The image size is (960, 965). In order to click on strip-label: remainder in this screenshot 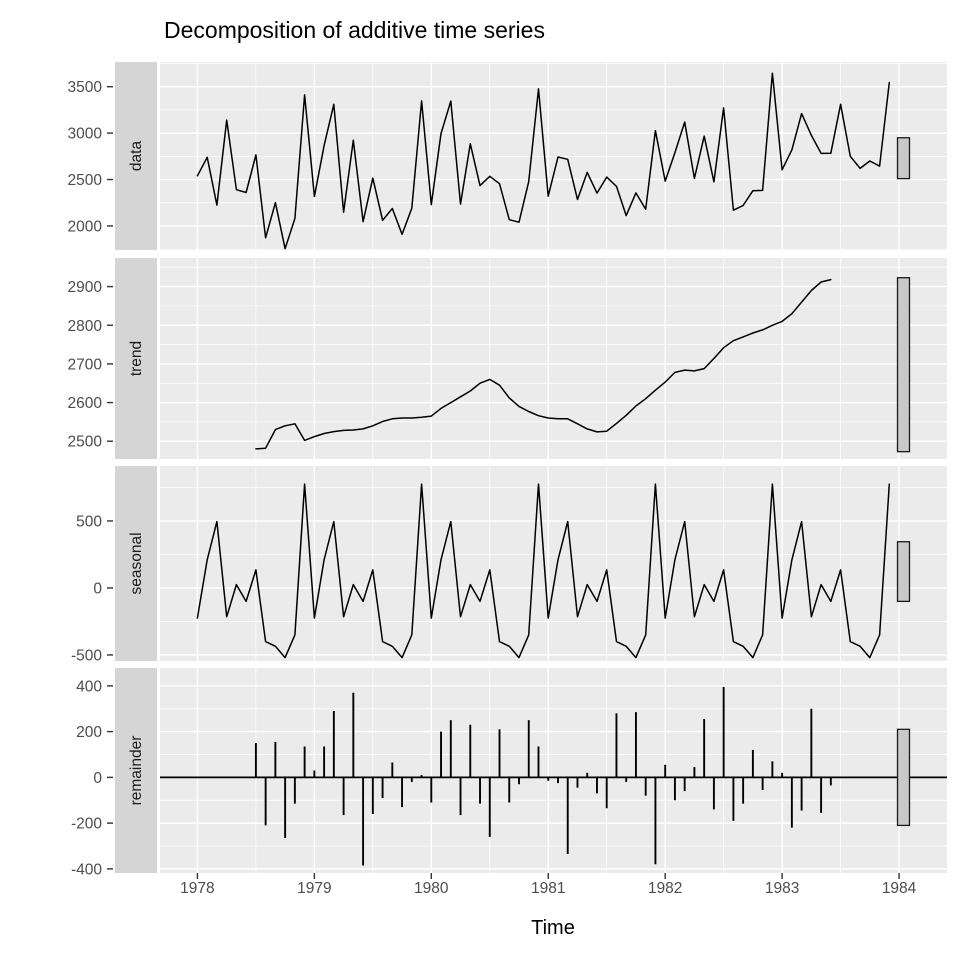, I will do `click(136, 771)`.